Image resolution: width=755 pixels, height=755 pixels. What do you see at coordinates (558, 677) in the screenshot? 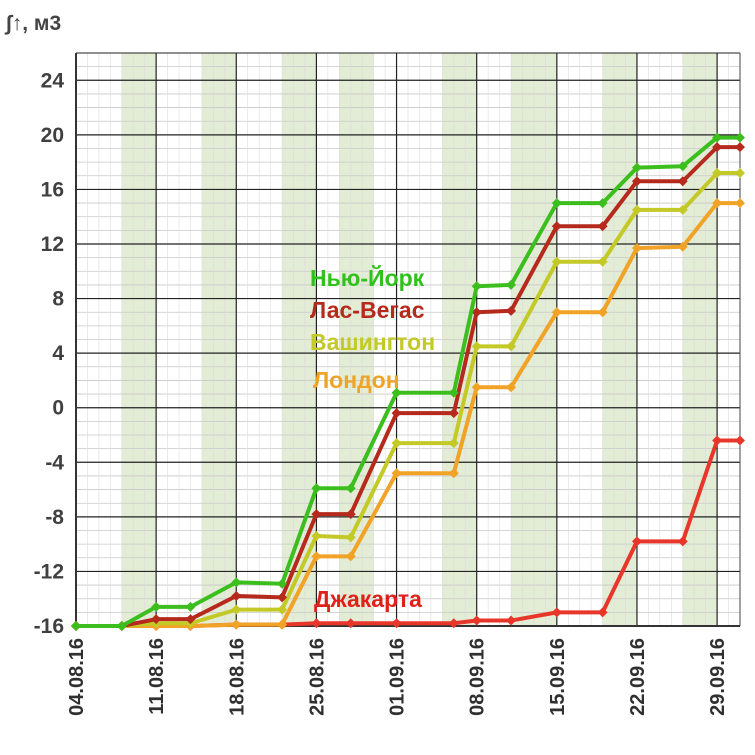
I see `x-tick-label: 15.09.16` at bounding box center [558, 677].